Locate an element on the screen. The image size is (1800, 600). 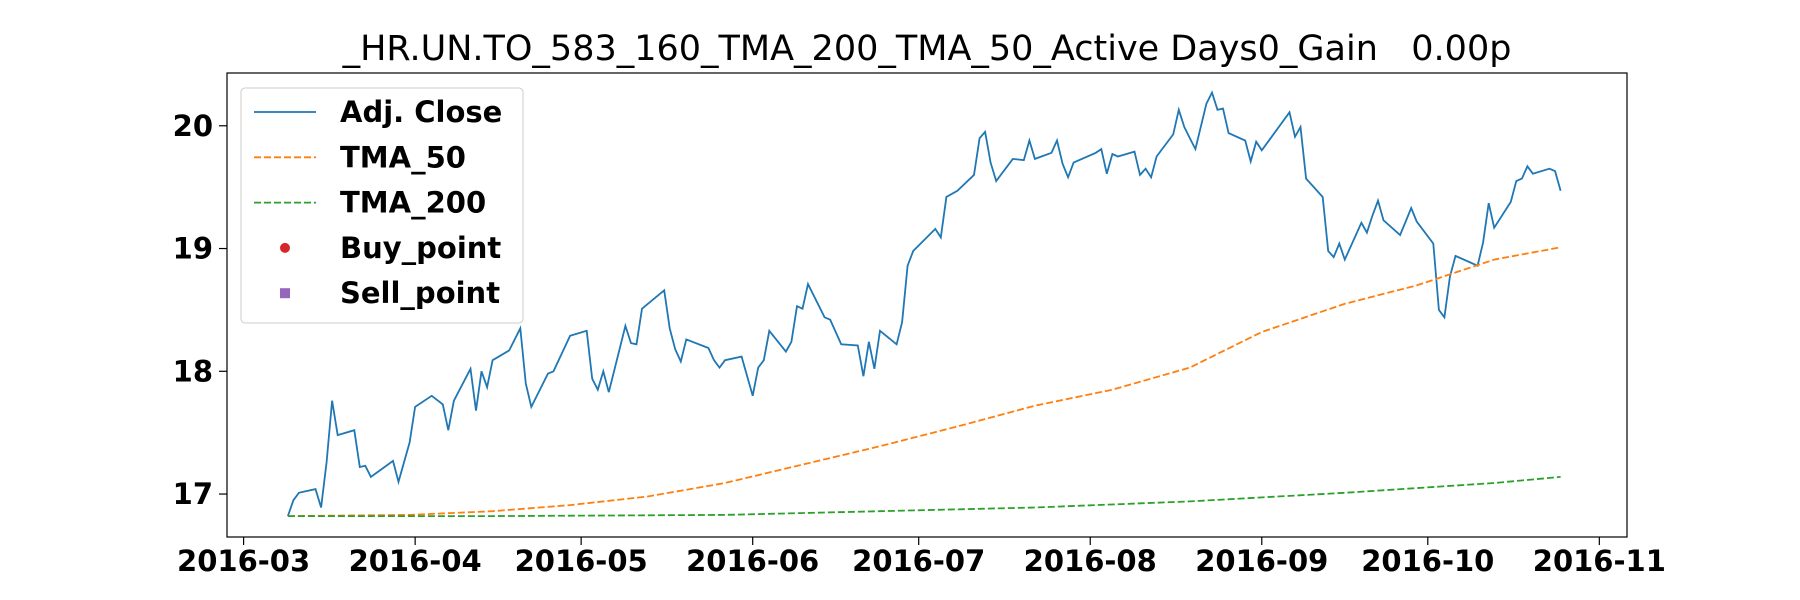
legend-label: Sell_point is located at coordinates (420, 293).